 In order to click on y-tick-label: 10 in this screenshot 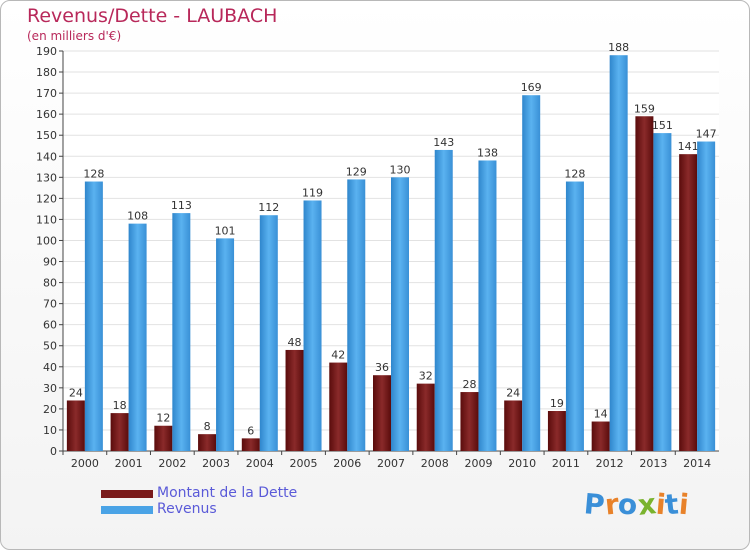, I will do `click(50, 430)`.